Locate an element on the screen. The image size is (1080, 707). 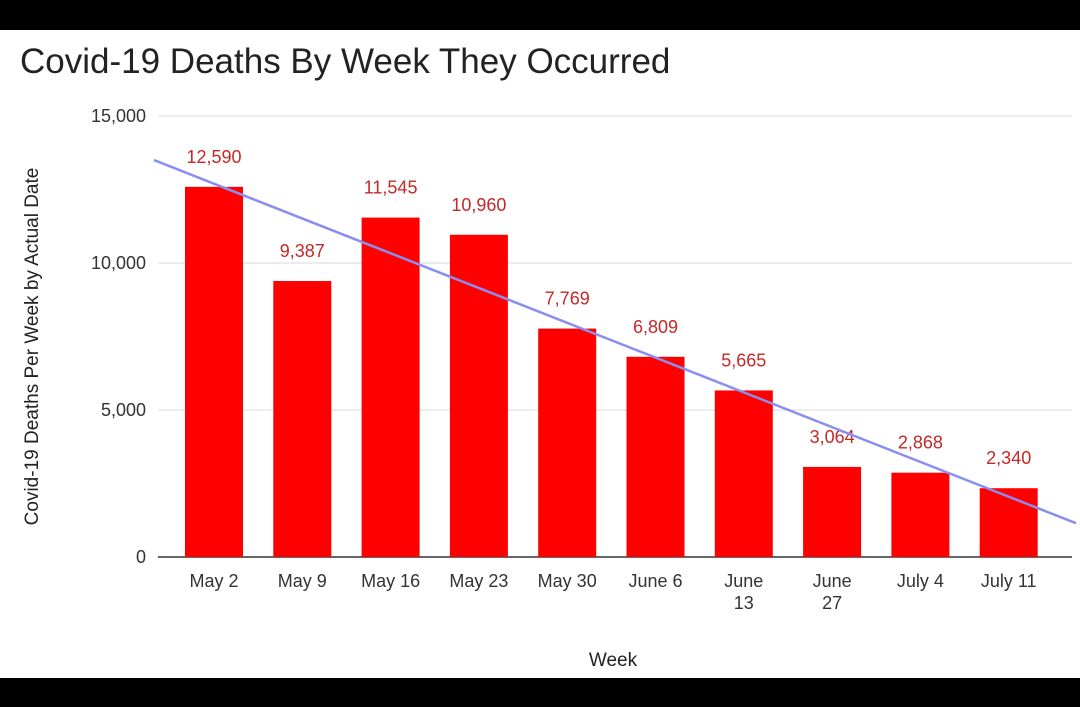
x-tick-label: June 6 is located at coordinates (655, 581).